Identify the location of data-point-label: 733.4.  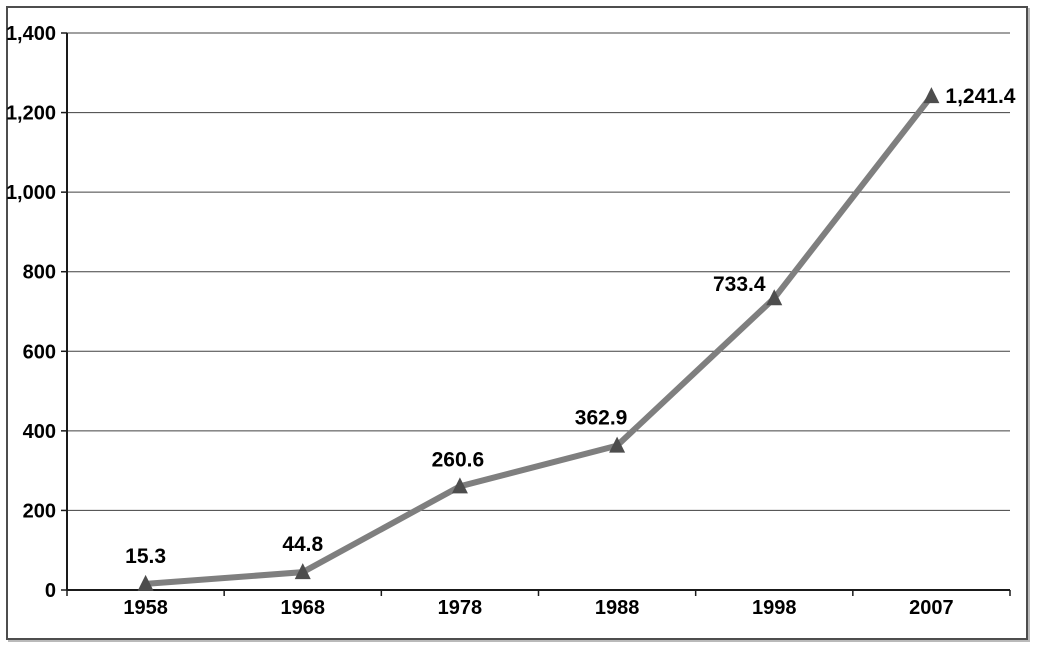
(739, 284).